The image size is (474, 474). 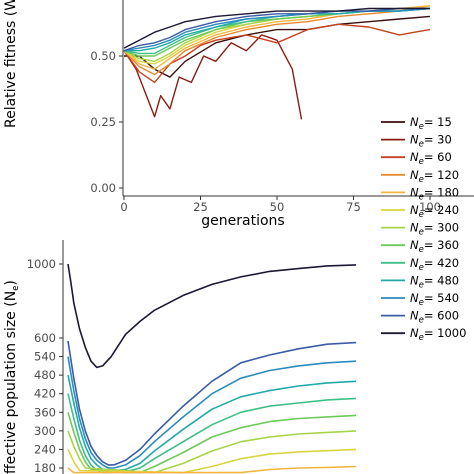 What do you see at coordinates (200, 207) in the screenshot?
I see `fitness-x-tick-label: 25` at bounding box center [200, 207].